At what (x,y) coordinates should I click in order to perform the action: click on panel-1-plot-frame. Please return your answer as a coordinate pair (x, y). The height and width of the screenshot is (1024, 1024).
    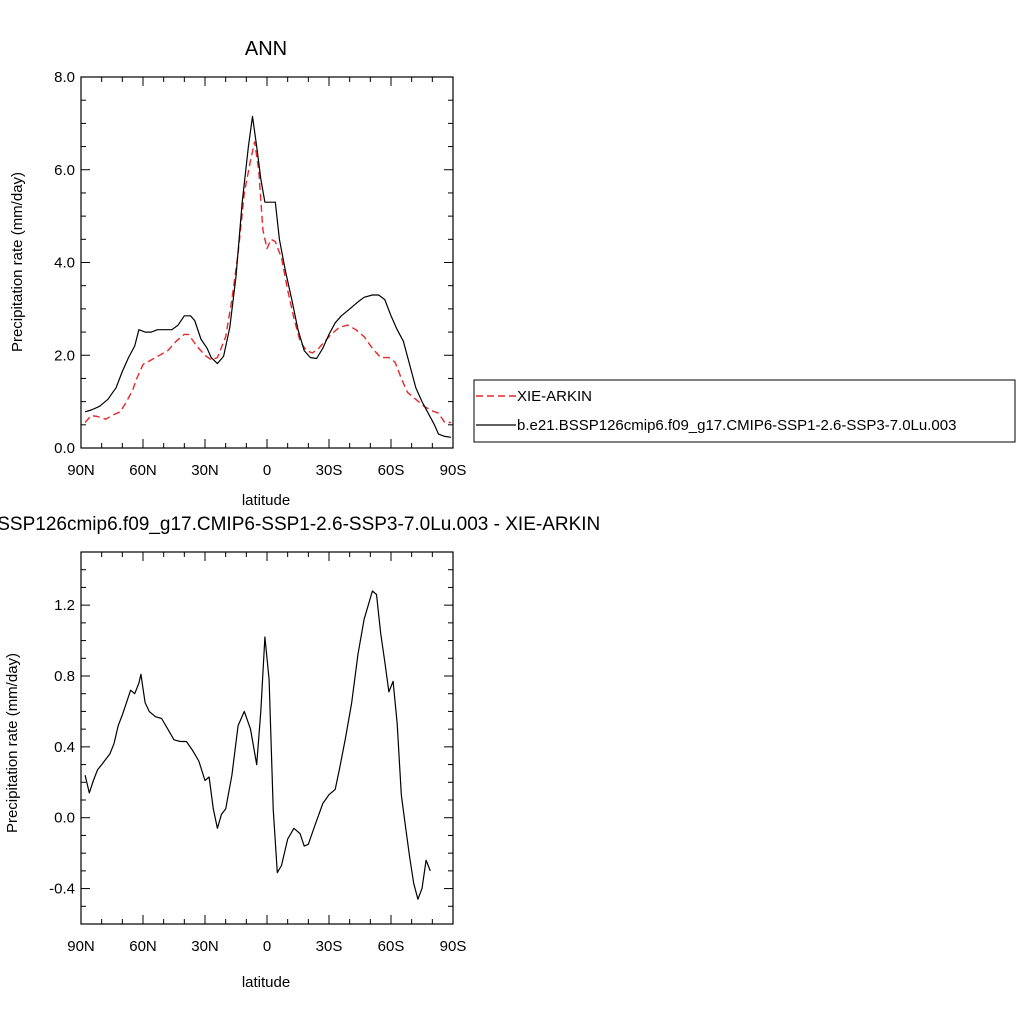
    Looking at the image, I should click on (267, 262).